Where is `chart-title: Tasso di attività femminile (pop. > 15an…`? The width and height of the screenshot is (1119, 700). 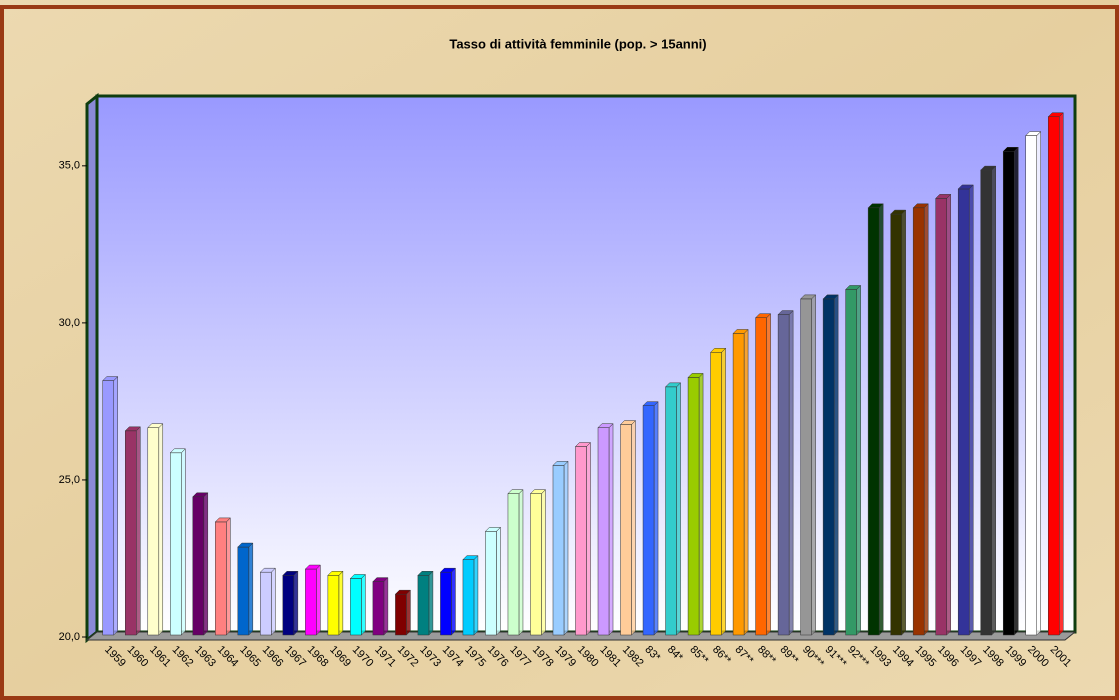
chart-title: Tasso di attività femminile (pop. > 15an… is located at coordinates (577, 43).